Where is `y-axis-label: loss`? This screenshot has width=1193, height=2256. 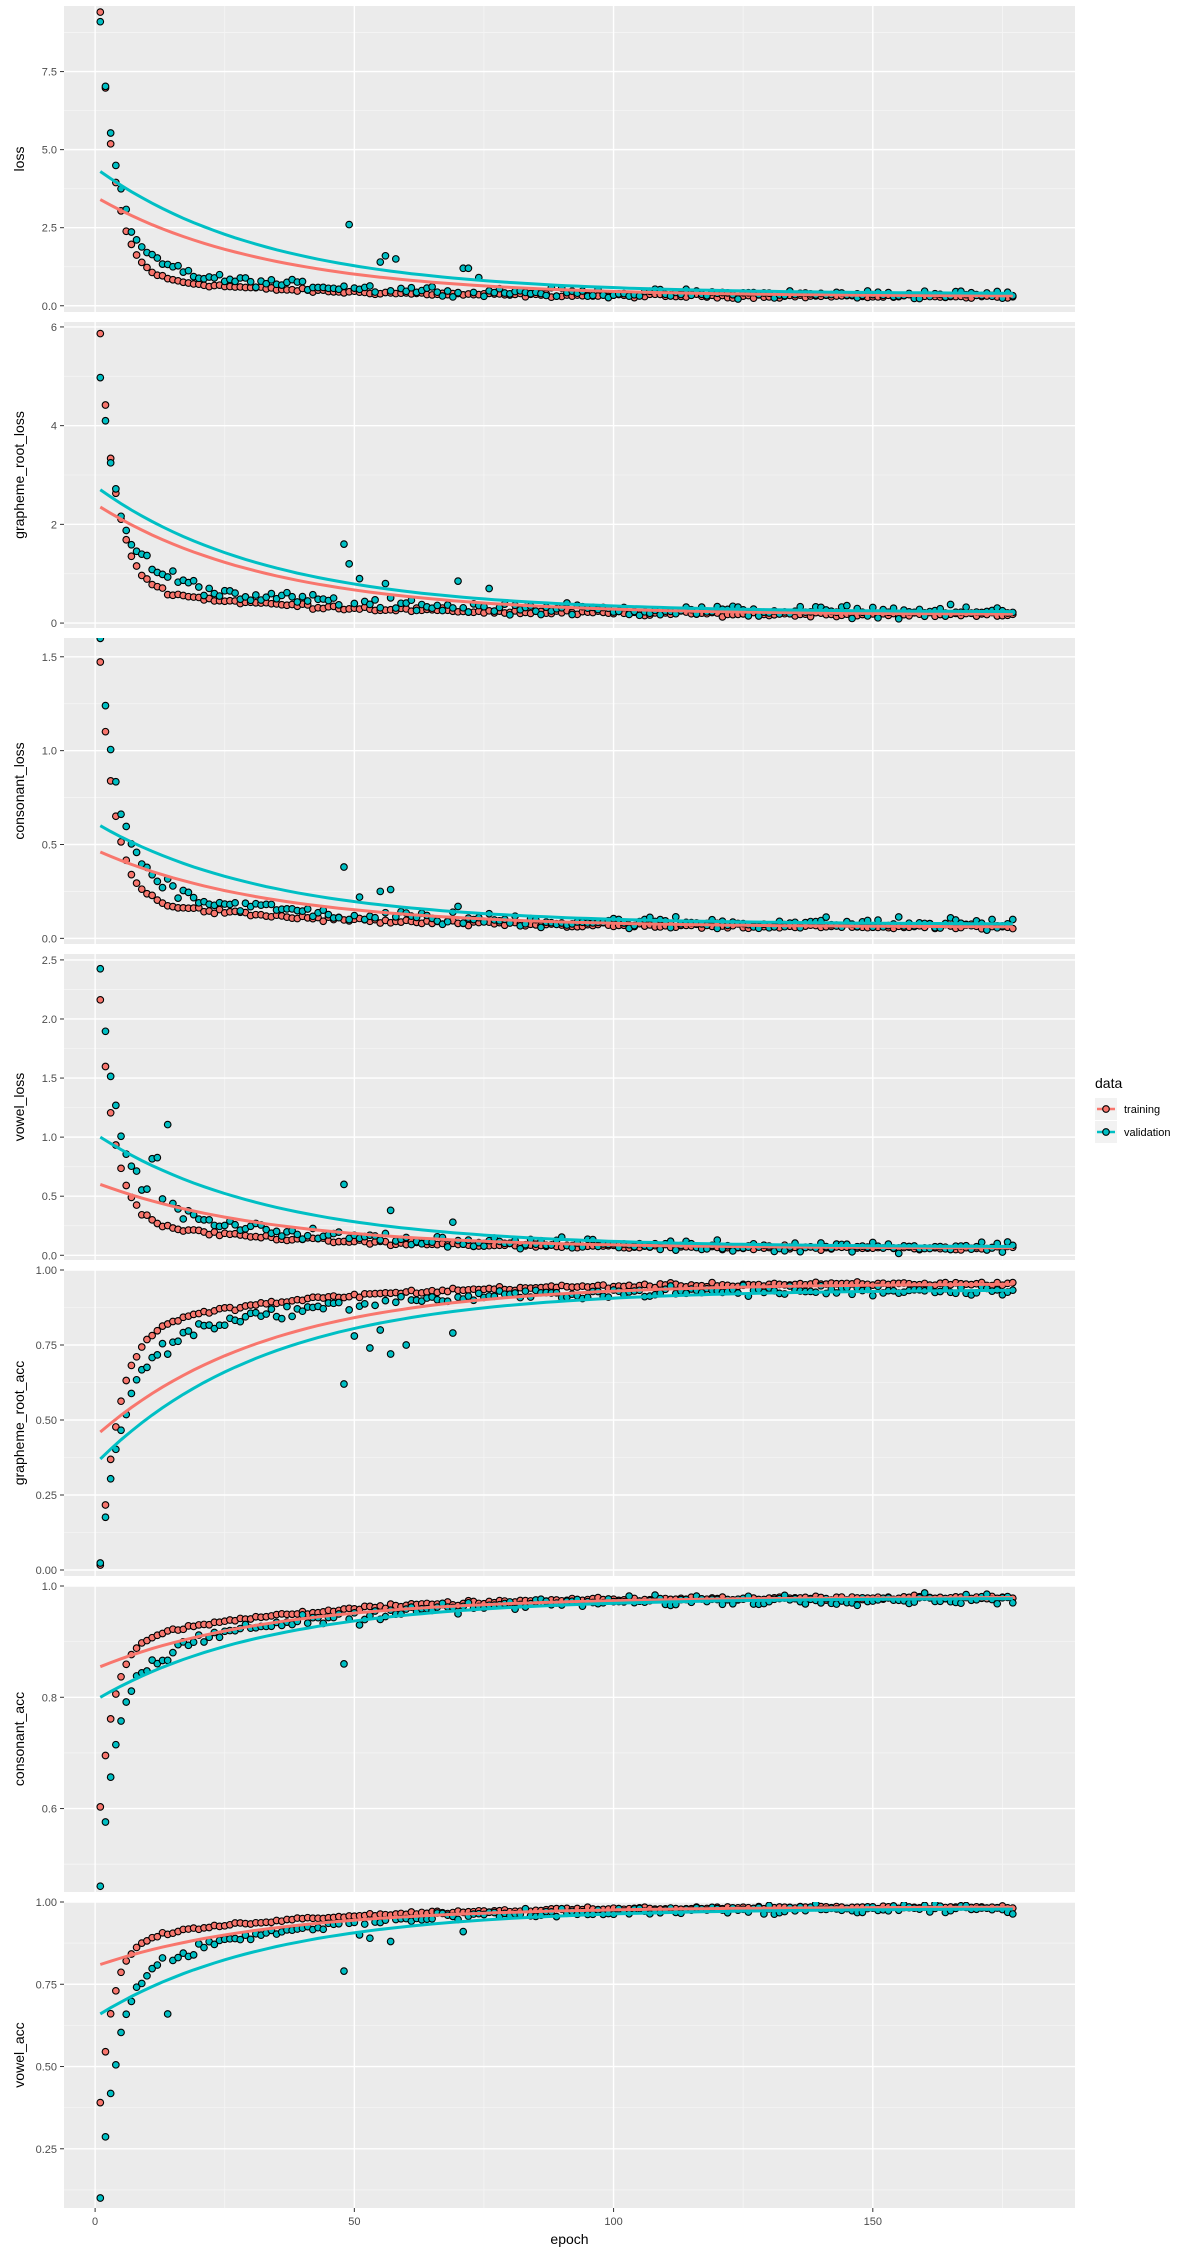
y-axis-label: loss is located at coordinates (19, 159).